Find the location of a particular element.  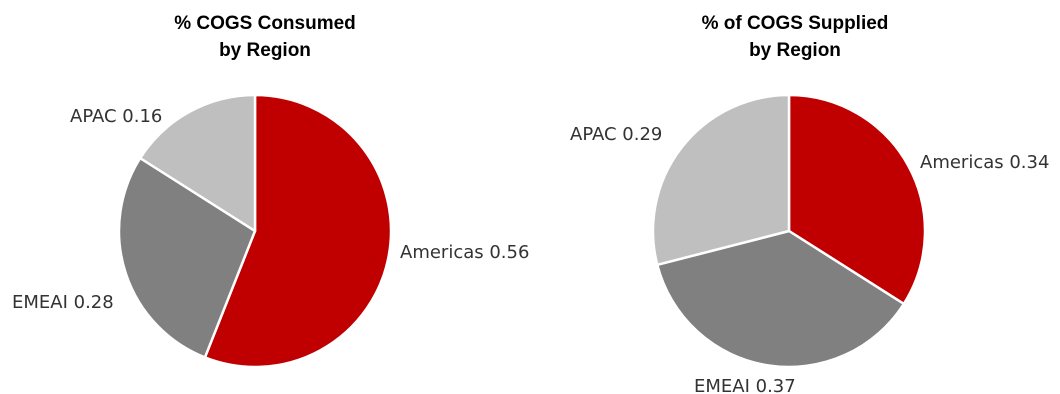

slice-label-apac: APAC 0.29 is located at coordinates (616, 134).